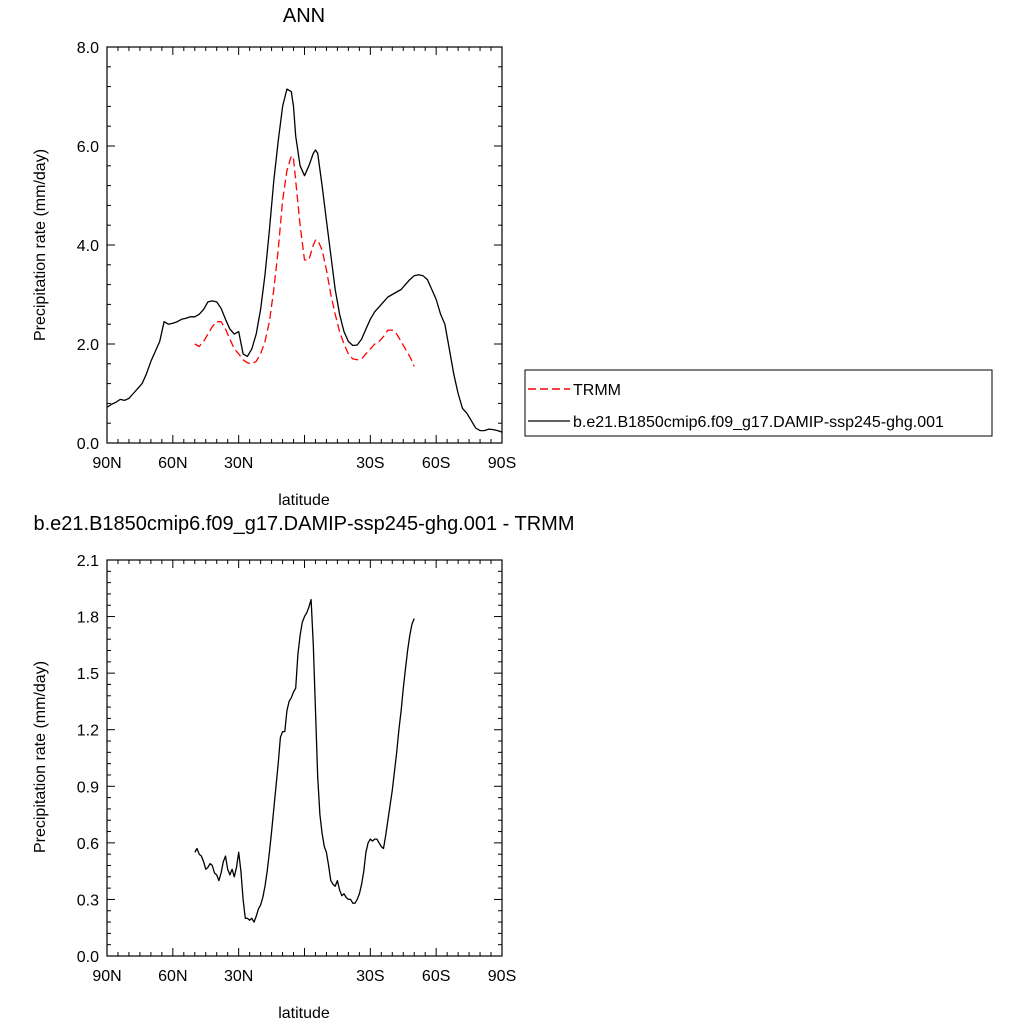  Describe the element at coordinates (88, 147) in the screenshot. I see `top-y-tick-label: 6.0` at that location.